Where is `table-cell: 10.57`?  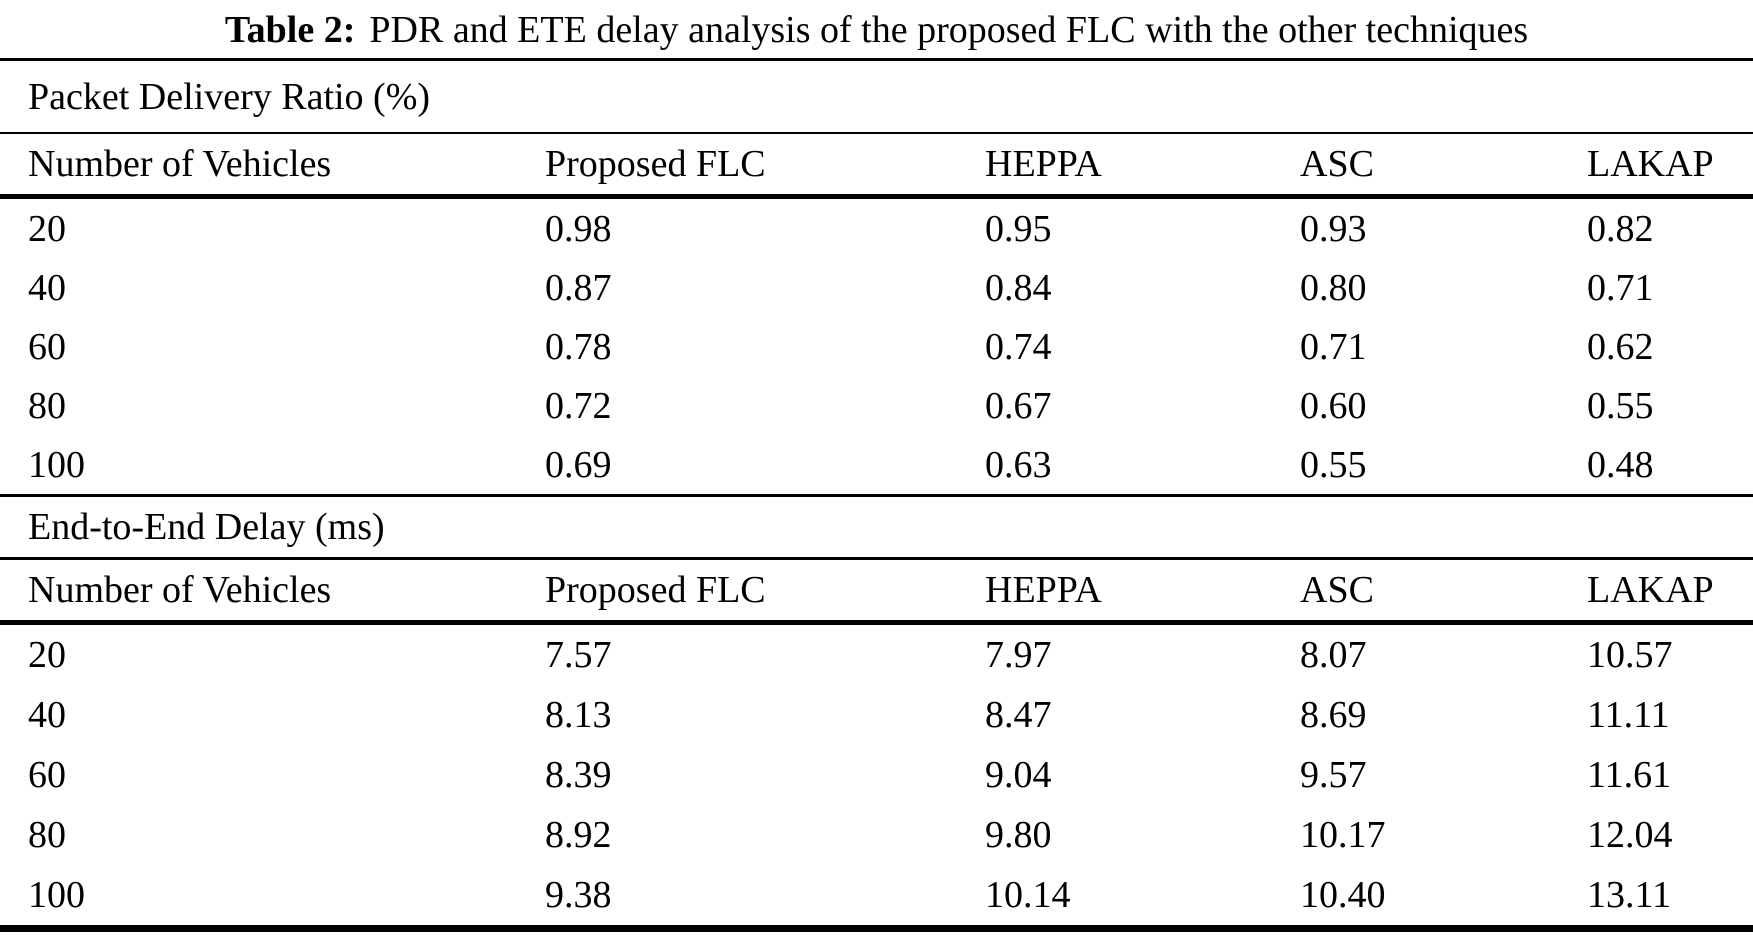 table-cell: 10.57 is located at coordinates (1630, 655).